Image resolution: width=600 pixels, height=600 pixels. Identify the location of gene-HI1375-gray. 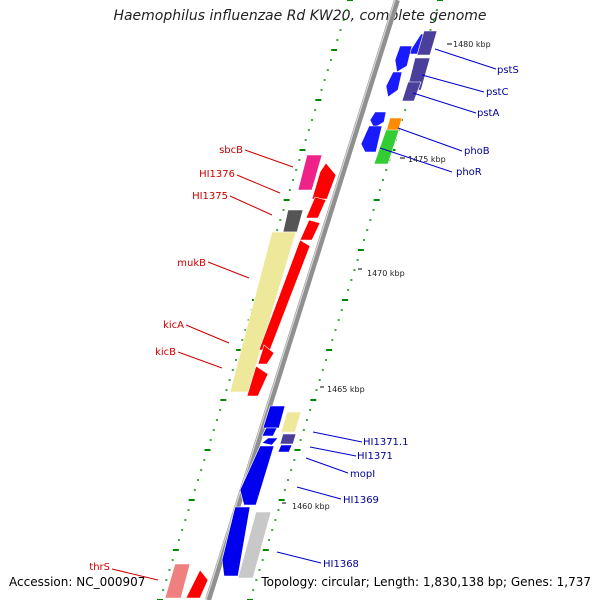
(293, 221).